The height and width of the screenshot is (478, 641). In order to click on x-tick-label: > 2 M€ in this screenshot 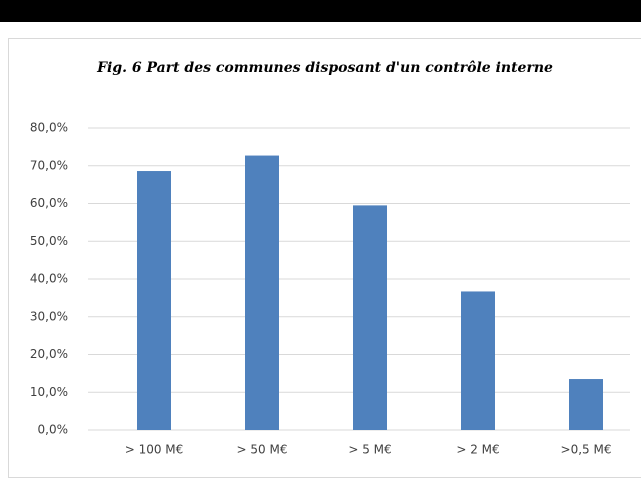, I will do `click(477, 450)`.